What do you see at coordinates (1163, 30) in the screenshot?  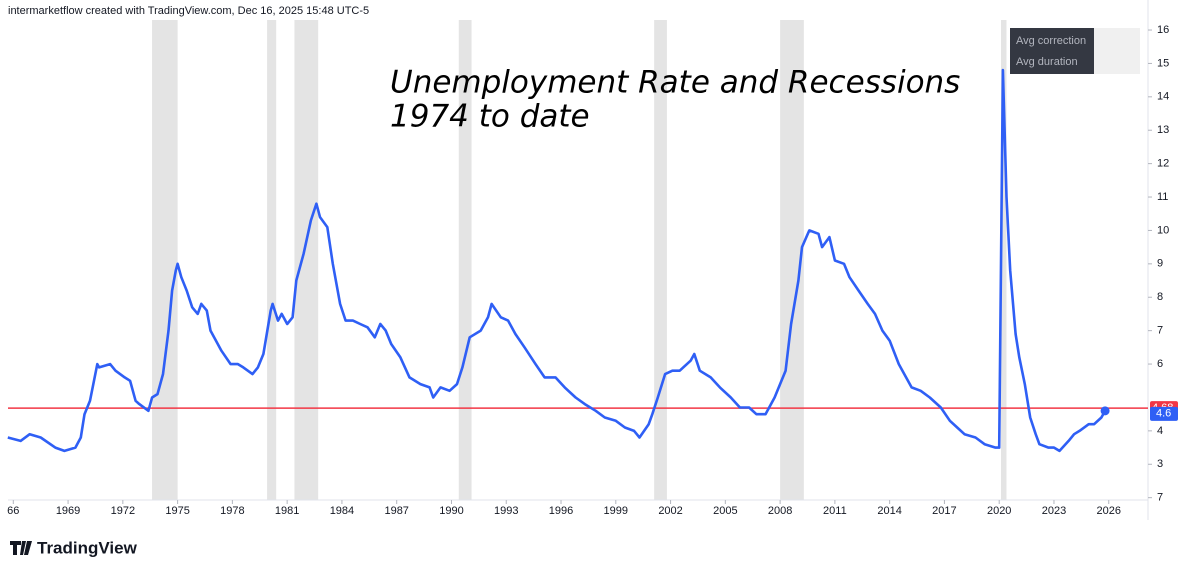 I see `y-tick-label: 16` at bounding box center [1163, 30].